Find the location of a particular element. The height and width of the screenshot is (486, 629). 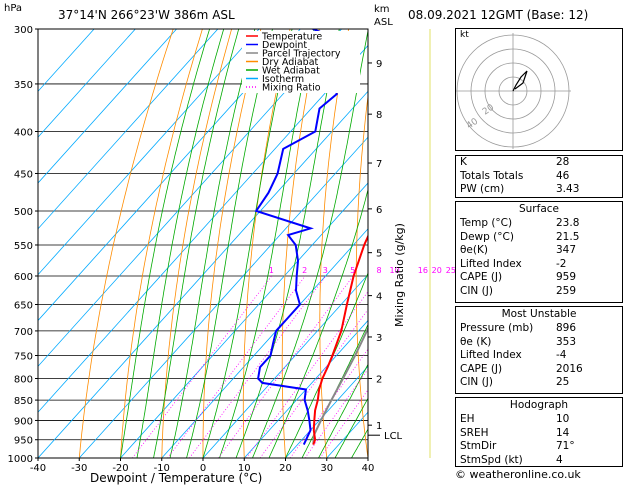

pressure-tick-label: 350 is located at coordinates (23, 85).